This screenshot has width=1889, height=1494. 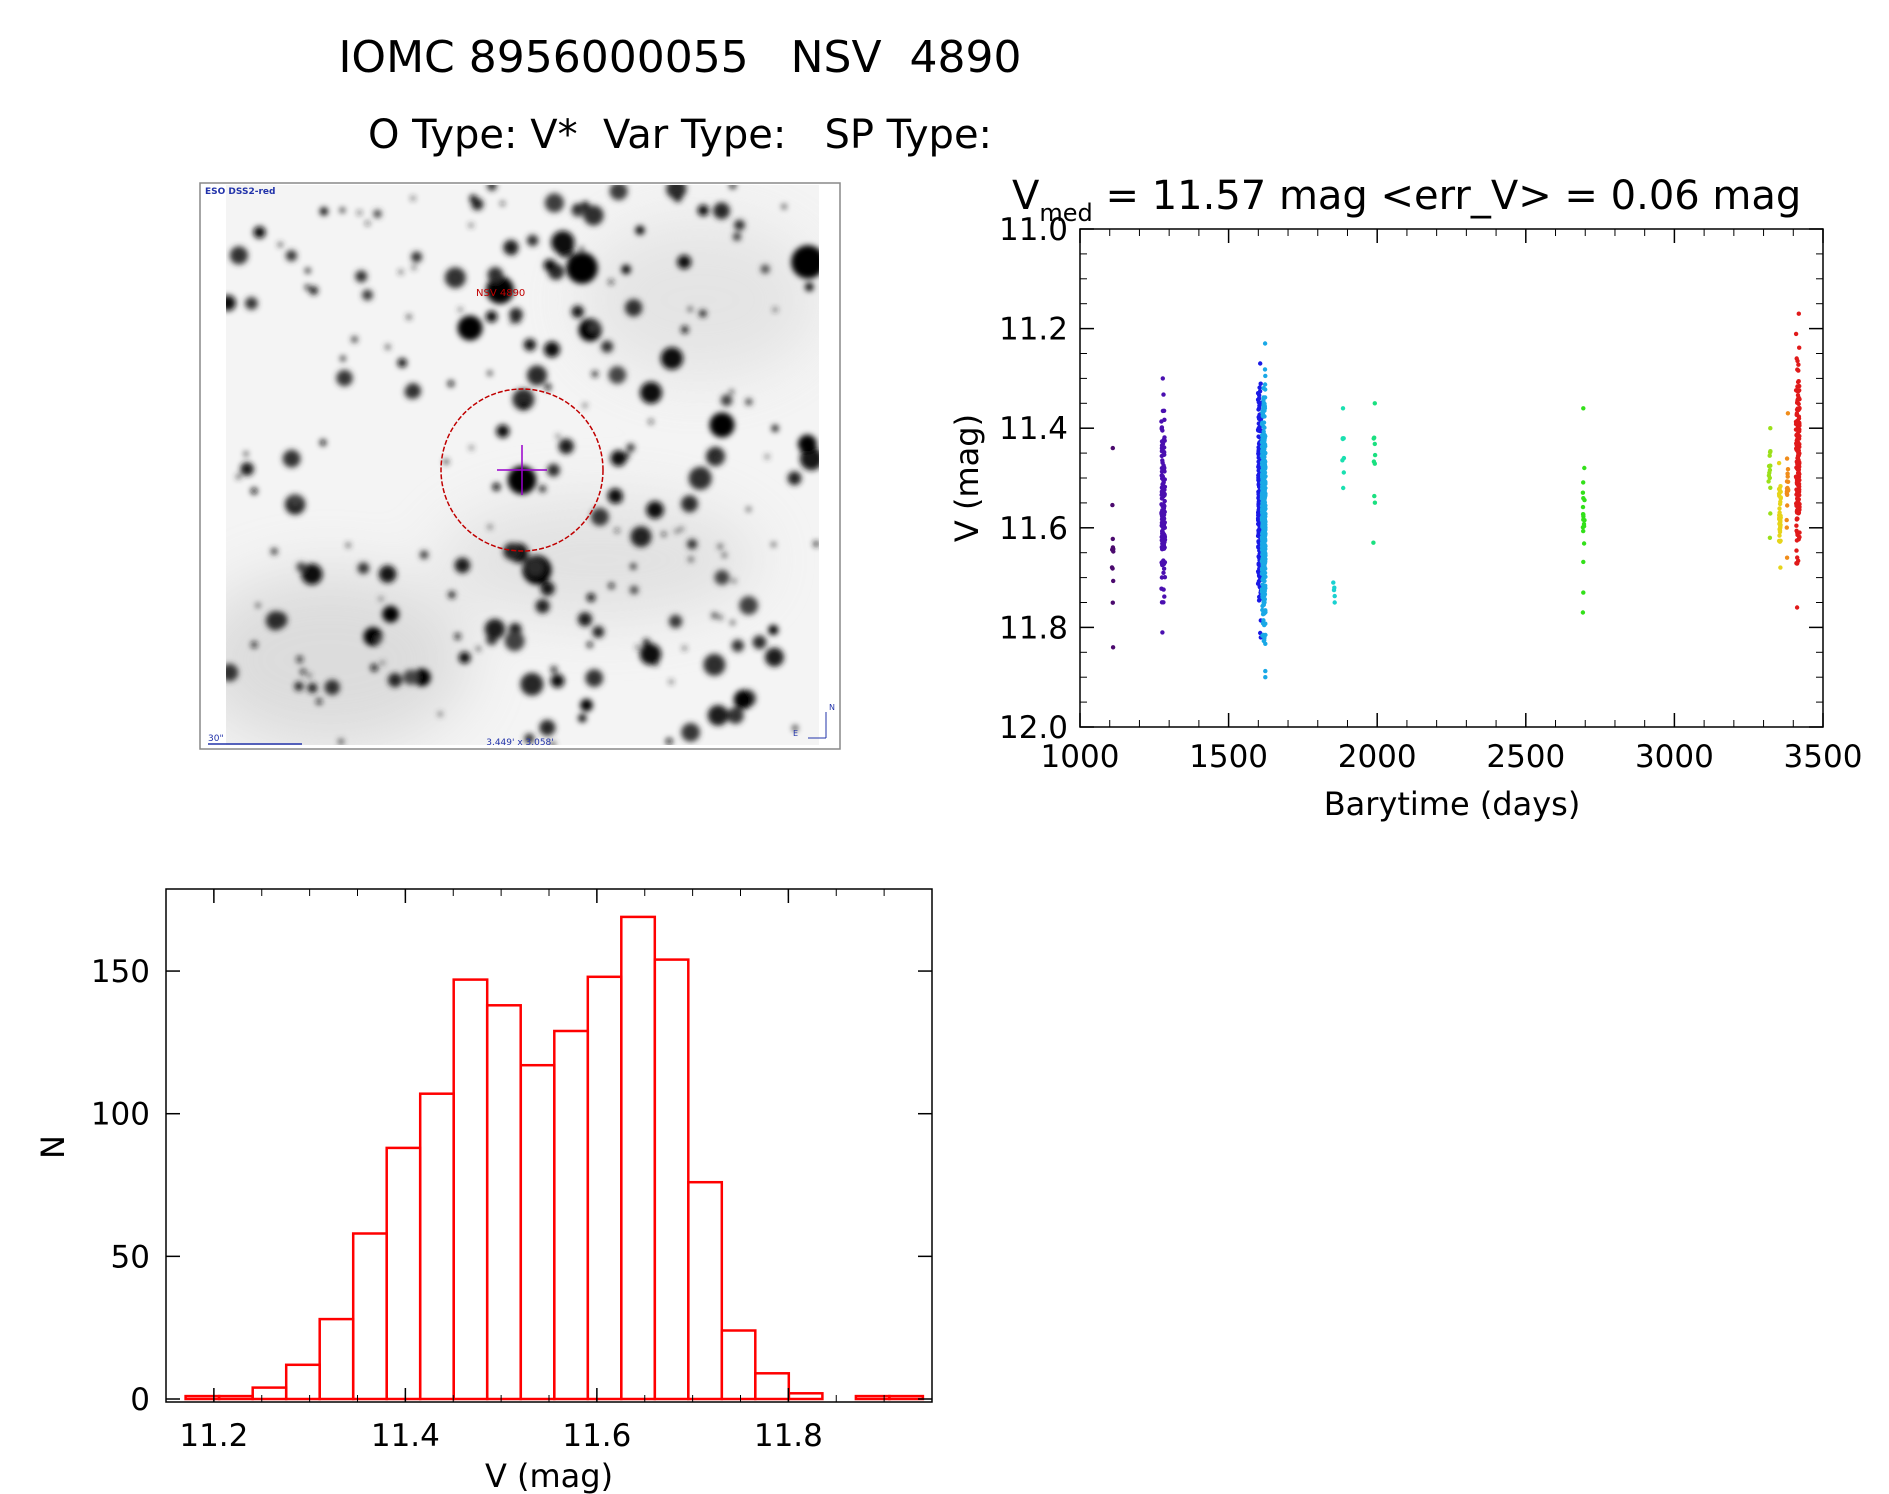 I want to click on histogram-xlabel: V (mag), so click(x=549, y=1475).